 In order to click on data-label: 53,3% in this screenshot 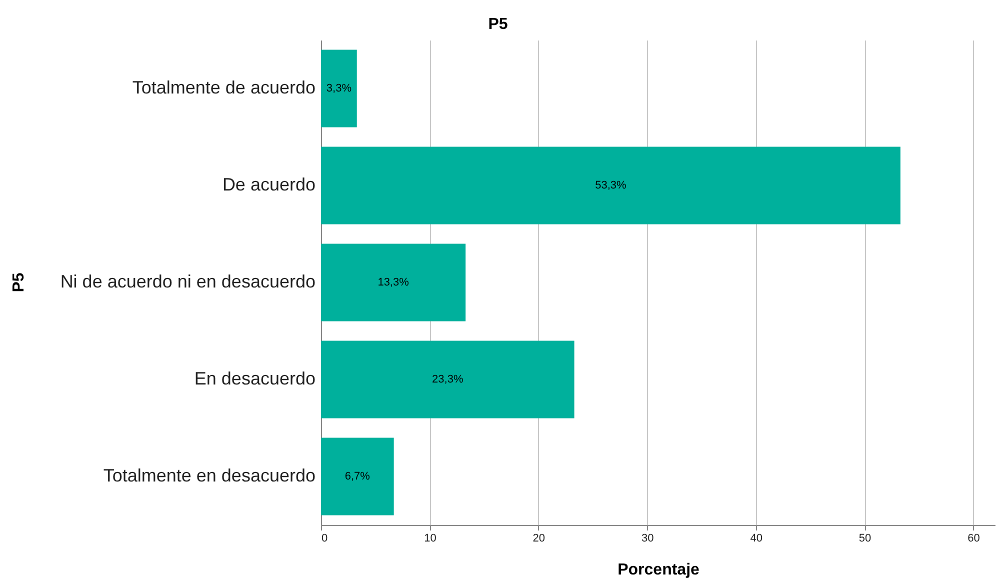, I will do `click(611, 186)`.